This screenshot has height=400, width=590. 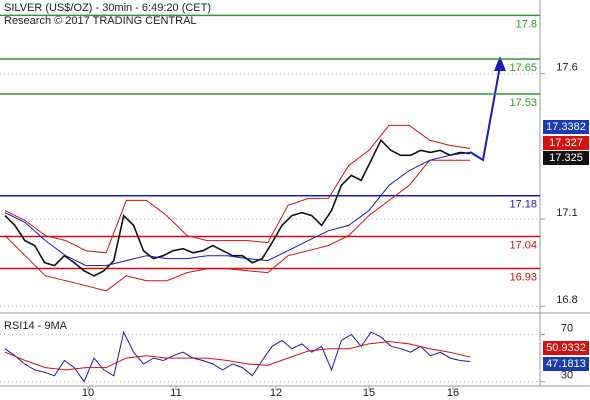 I want to click on level-label: 17.04, so click(x=523, y=245).